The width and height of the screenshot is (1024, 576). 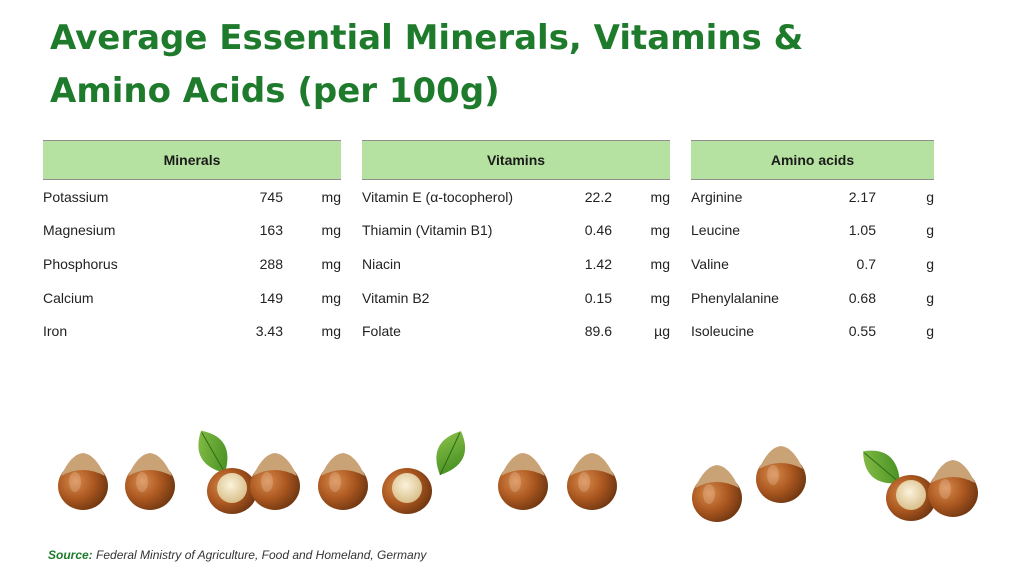 What do you see at coordinates (812, 331) in the screenshot?
I see `table-row: Isoleucine 0.55 g` at bounding box center [812, 331].